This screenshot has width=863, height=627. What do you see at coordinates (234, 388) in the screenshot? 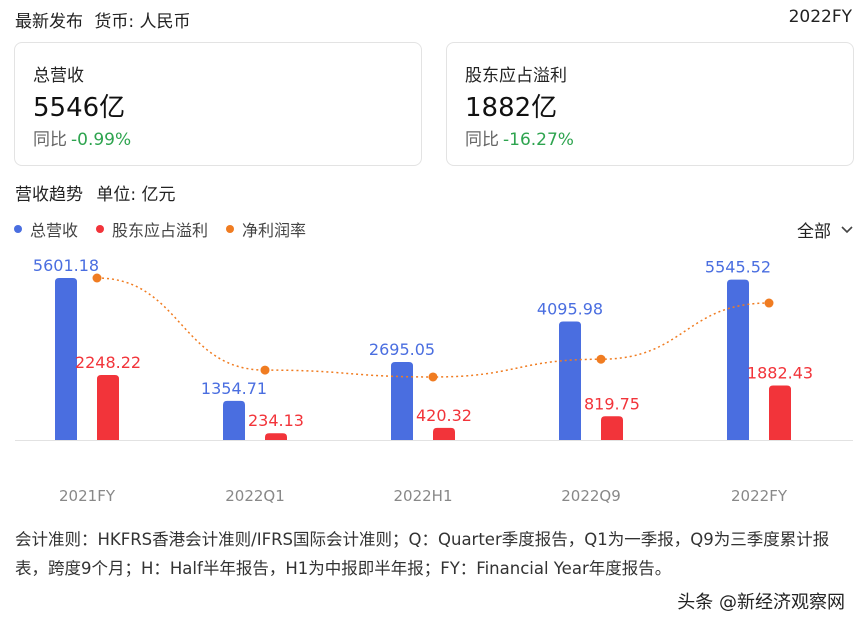
I see `revenue-data-label: 1354.71` at bounding box center [234, 388].